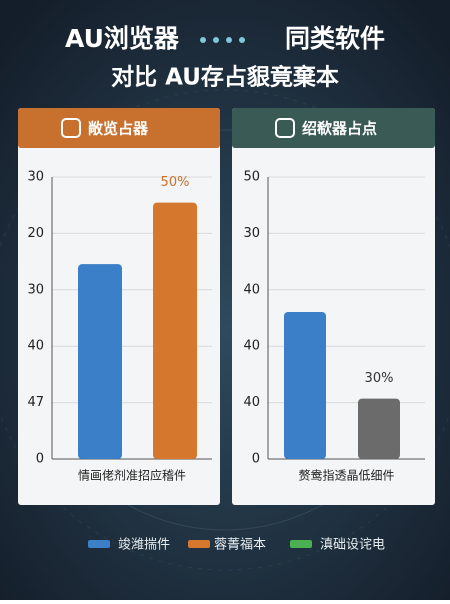  I want to click on title-dots, so click(222, 40).